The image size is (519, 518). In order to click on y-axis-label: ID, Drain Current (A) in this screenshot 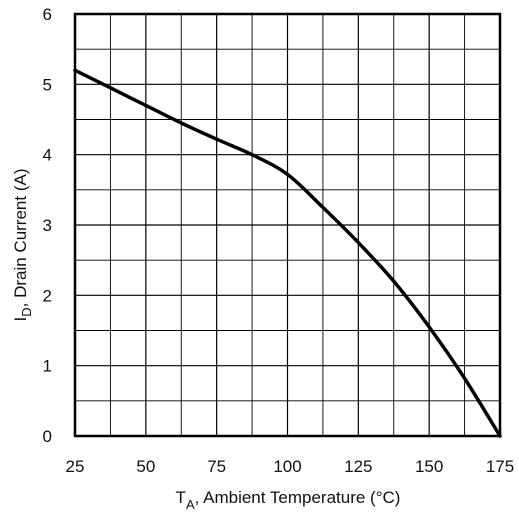, I will do `click(22, 245)`.